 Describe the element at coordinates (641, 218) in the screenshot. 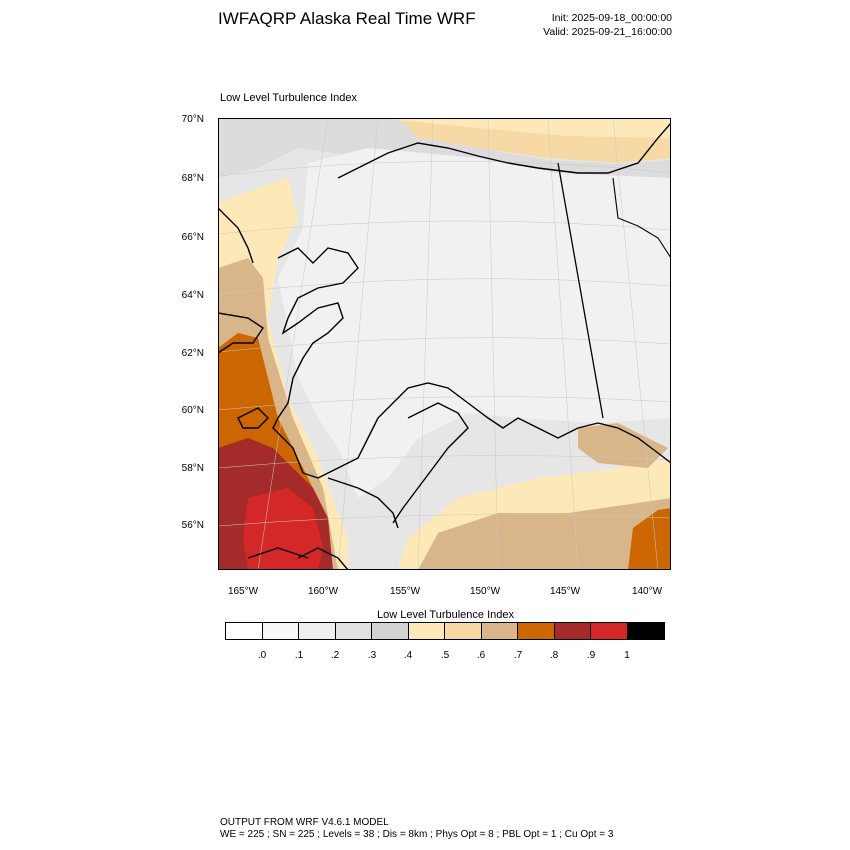

I see `yukon-border` at that location.